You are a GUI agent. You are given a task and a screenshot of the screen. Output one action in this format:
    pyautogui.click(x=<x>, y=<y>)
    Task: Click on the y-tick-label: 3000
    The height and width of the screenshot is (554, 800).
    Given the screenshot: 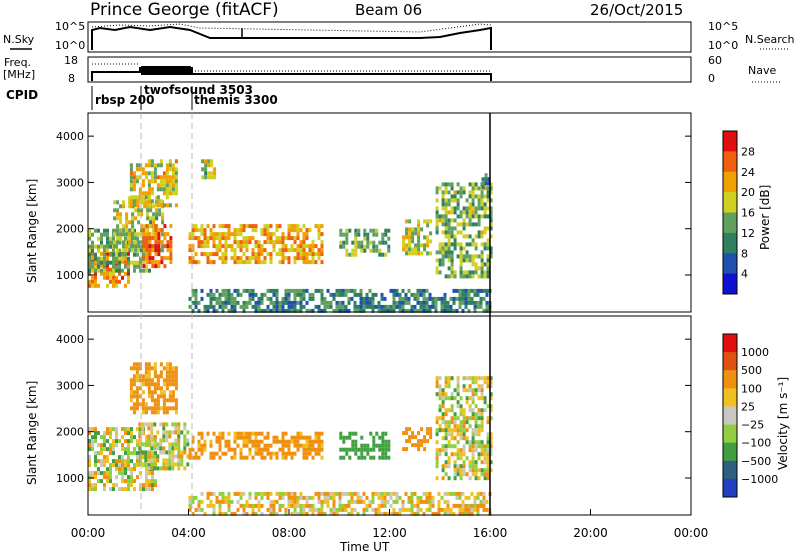 What is the action you would take?
    pyautogui.click(x=70, y=182)
    